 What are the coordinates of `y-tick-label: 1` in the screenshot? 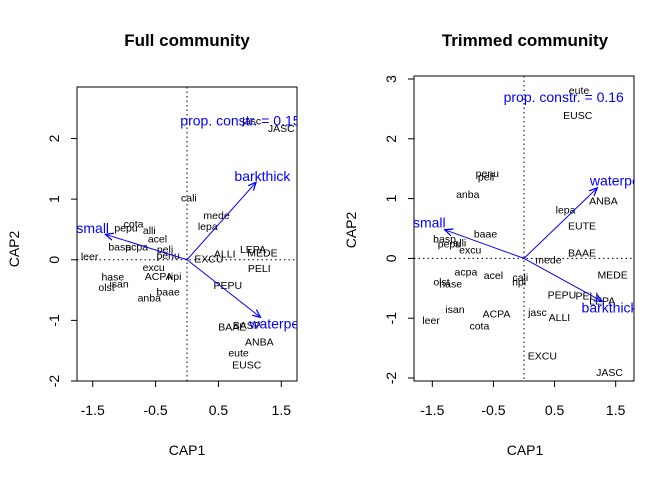 It's located at (391, 198).